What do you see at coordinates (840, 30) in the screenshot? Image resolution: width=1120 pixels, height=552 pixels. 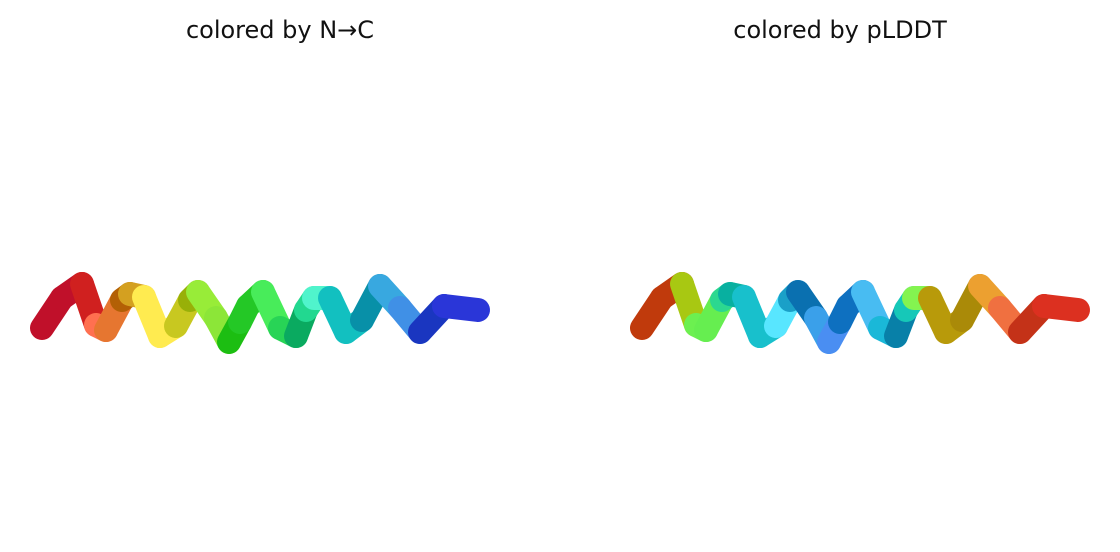 I see `panel-title: colored by pLDDT` at bounding box center [840, 30].